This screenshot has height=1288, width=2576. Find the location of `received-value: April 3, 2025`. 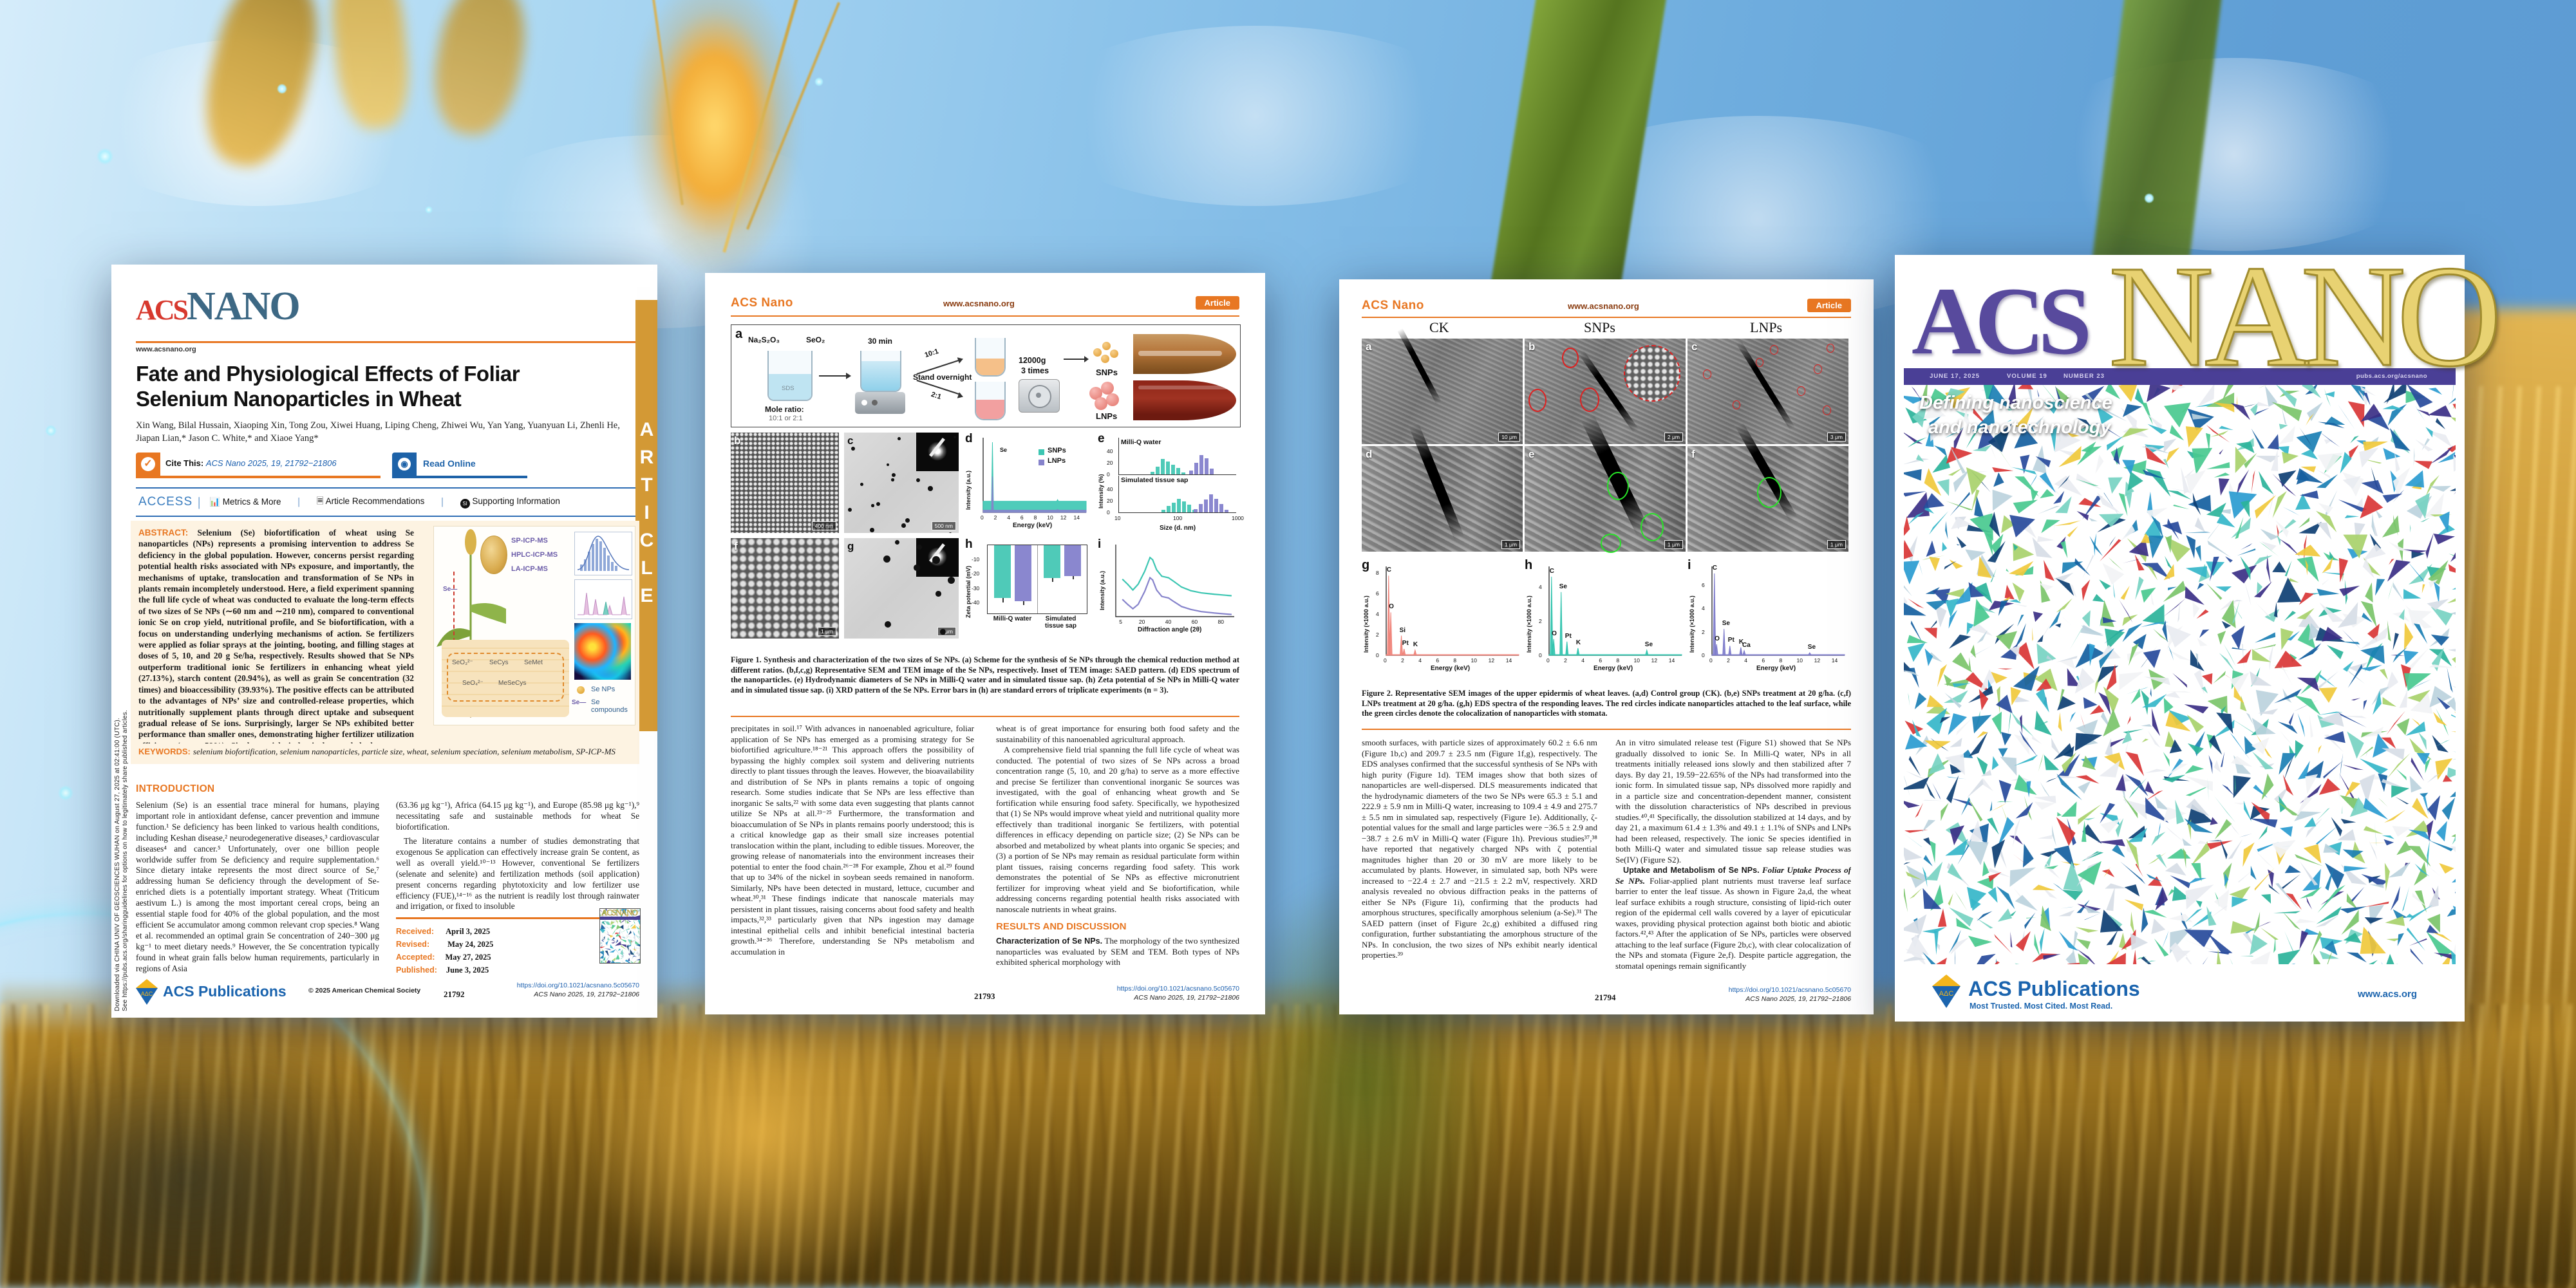

received-value: April 3, 2025 is located at coordinates (468, 931).